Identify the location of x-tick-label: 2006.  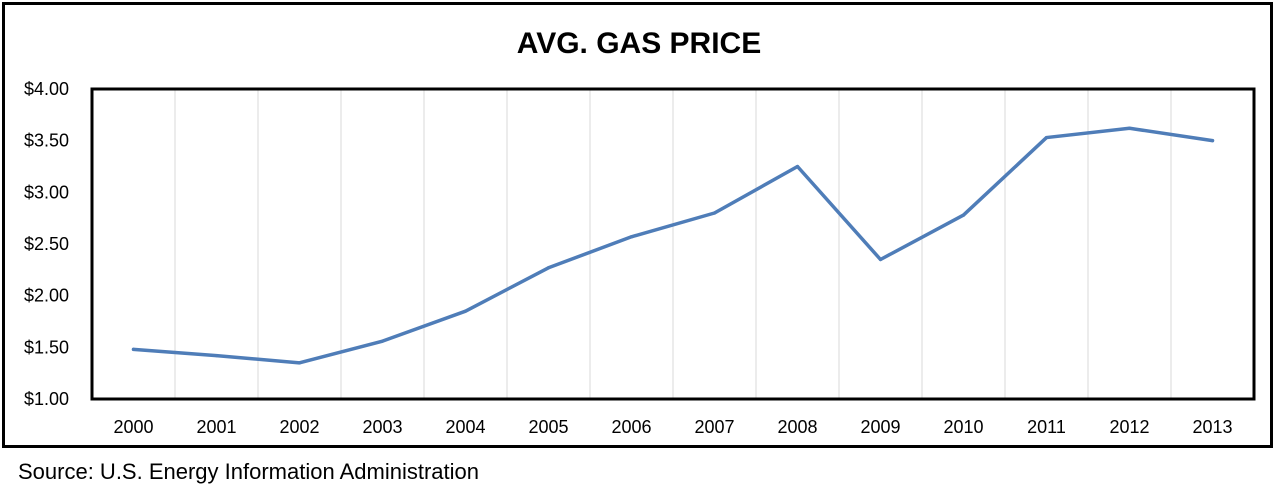
(631, 427).